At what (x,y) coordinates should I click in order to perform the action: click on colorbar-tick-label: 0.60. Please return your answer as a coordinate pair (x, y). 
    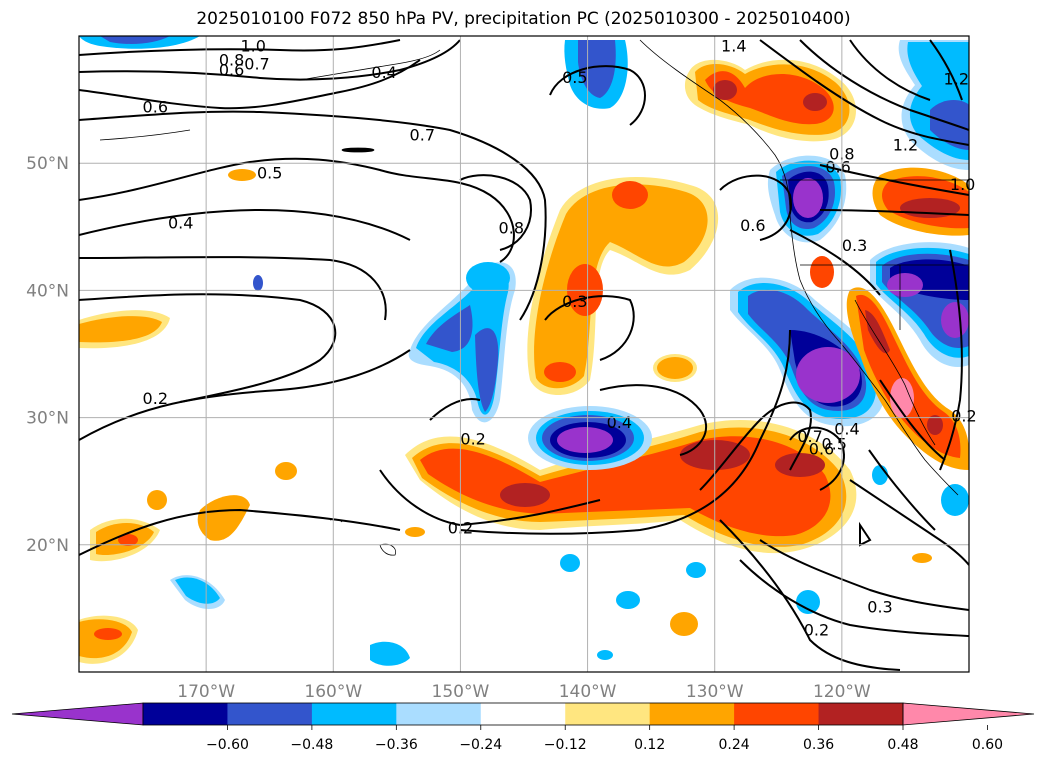
    Looking at the image, I should click on (987, 745).